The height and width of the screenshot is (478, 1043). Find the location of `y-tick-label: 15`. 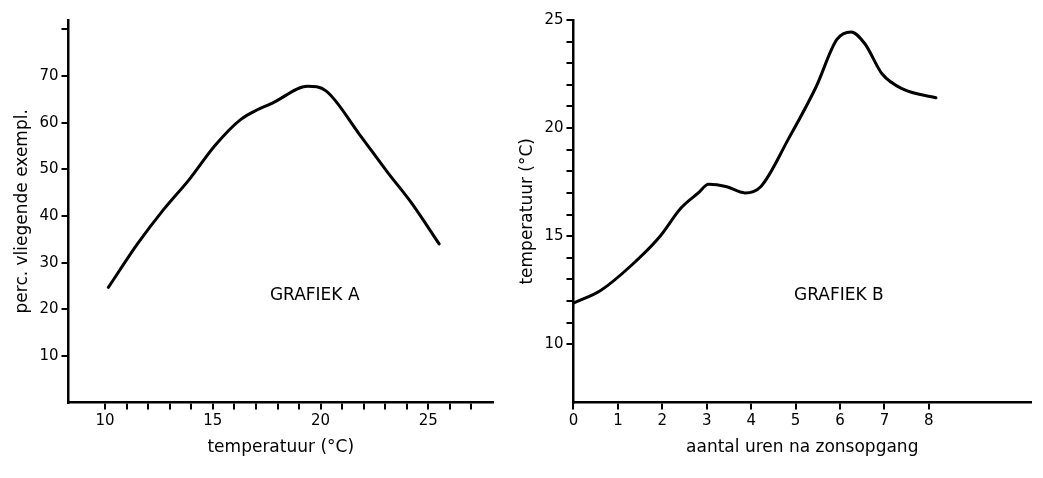

y-tick-label: 15 is located at coordinates (554, 235).